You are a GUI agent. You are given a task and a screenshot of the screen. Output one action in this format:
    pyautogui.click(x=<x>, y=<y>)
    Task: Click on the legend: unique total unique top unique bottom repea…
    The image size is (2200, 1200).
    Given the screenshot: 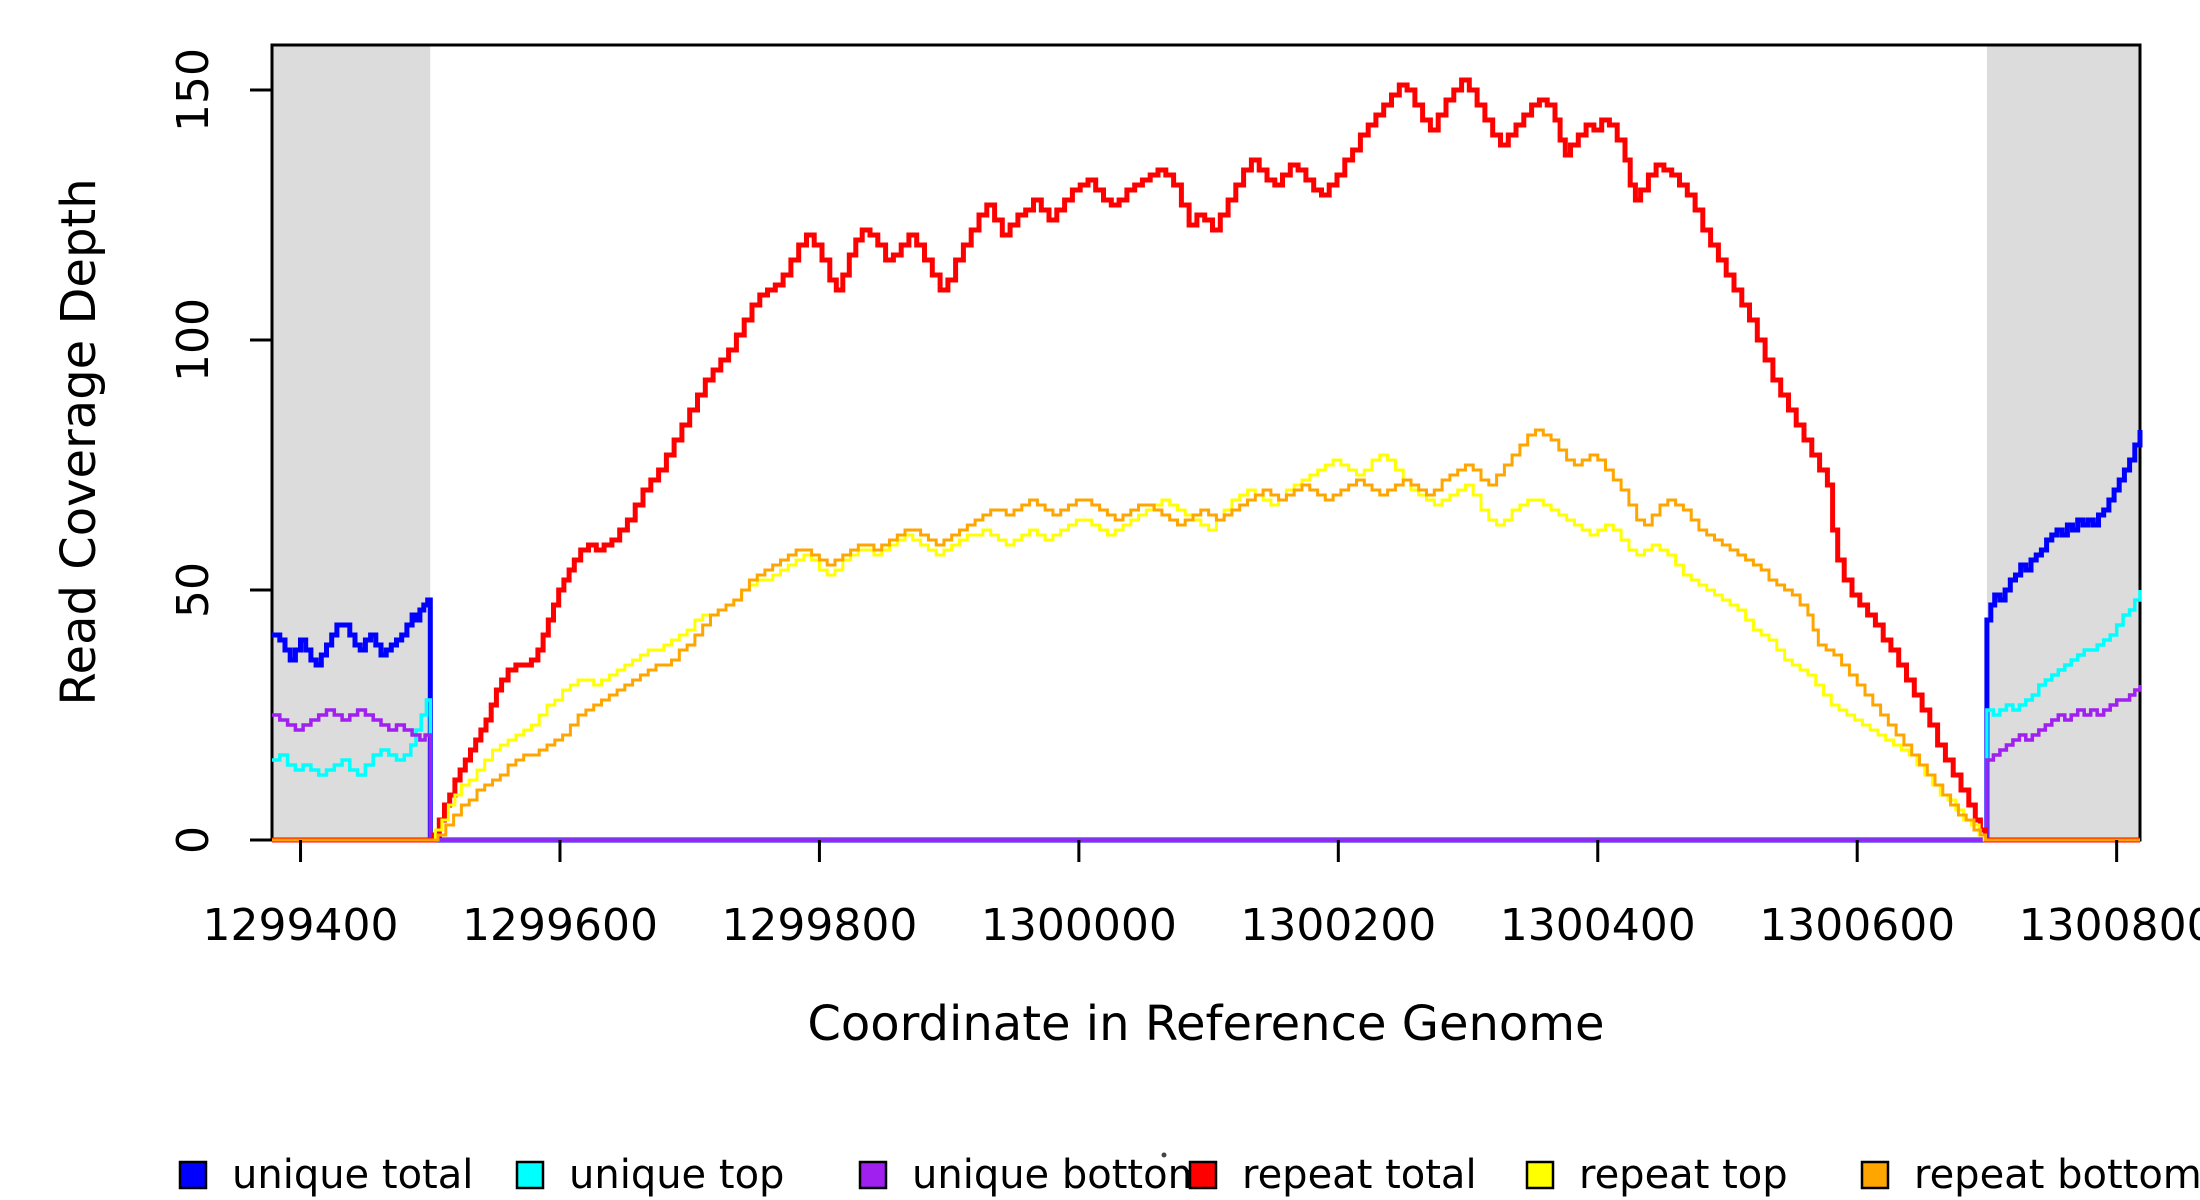 What is the action you would take?
    pyautogui.click(x=1189, y=1175)
    